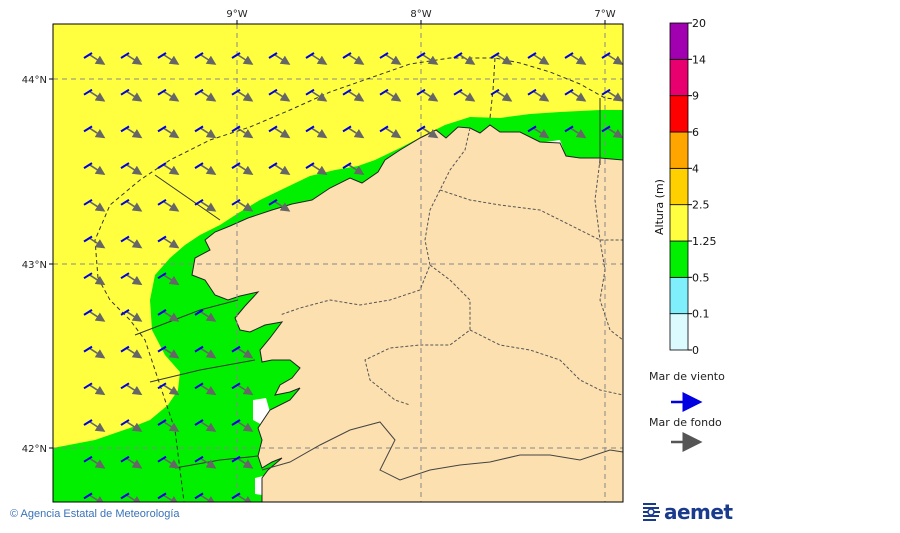  Describe the element at coordinates (695, 96) in the screenshot. I see `colorbar-level-label: 9` at that location.